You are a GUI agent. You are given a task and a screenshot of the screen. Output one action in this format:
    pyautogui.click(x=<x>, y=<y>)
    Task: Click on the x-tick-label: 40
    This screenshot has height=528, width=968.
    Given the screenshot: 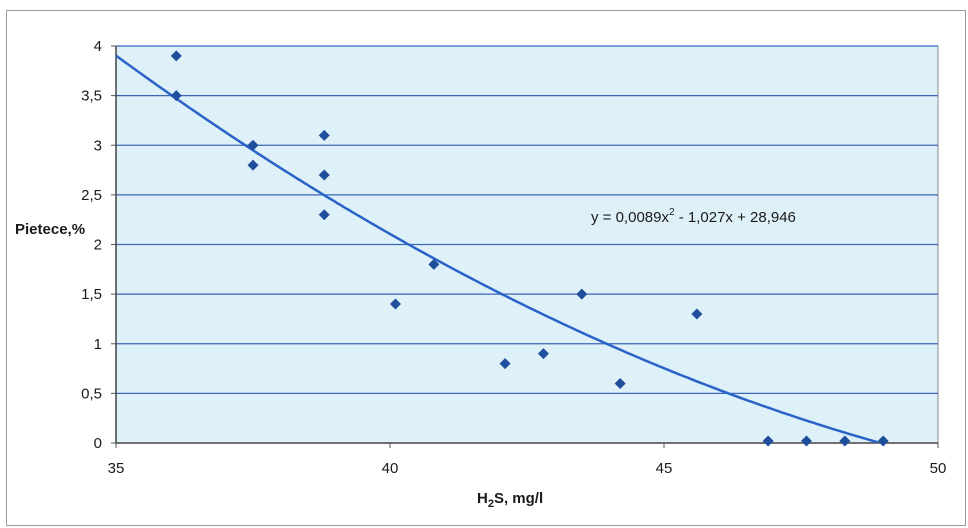 What is the action you would take?
    pyautogui.click(x=390, y=468)
    